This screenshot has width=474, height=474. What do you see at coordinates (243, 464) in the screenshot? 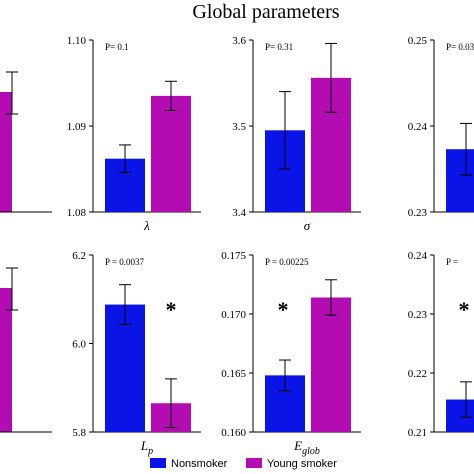
I see `legend: Nonsmoker Young smoker` at bounding box center [243, 464].